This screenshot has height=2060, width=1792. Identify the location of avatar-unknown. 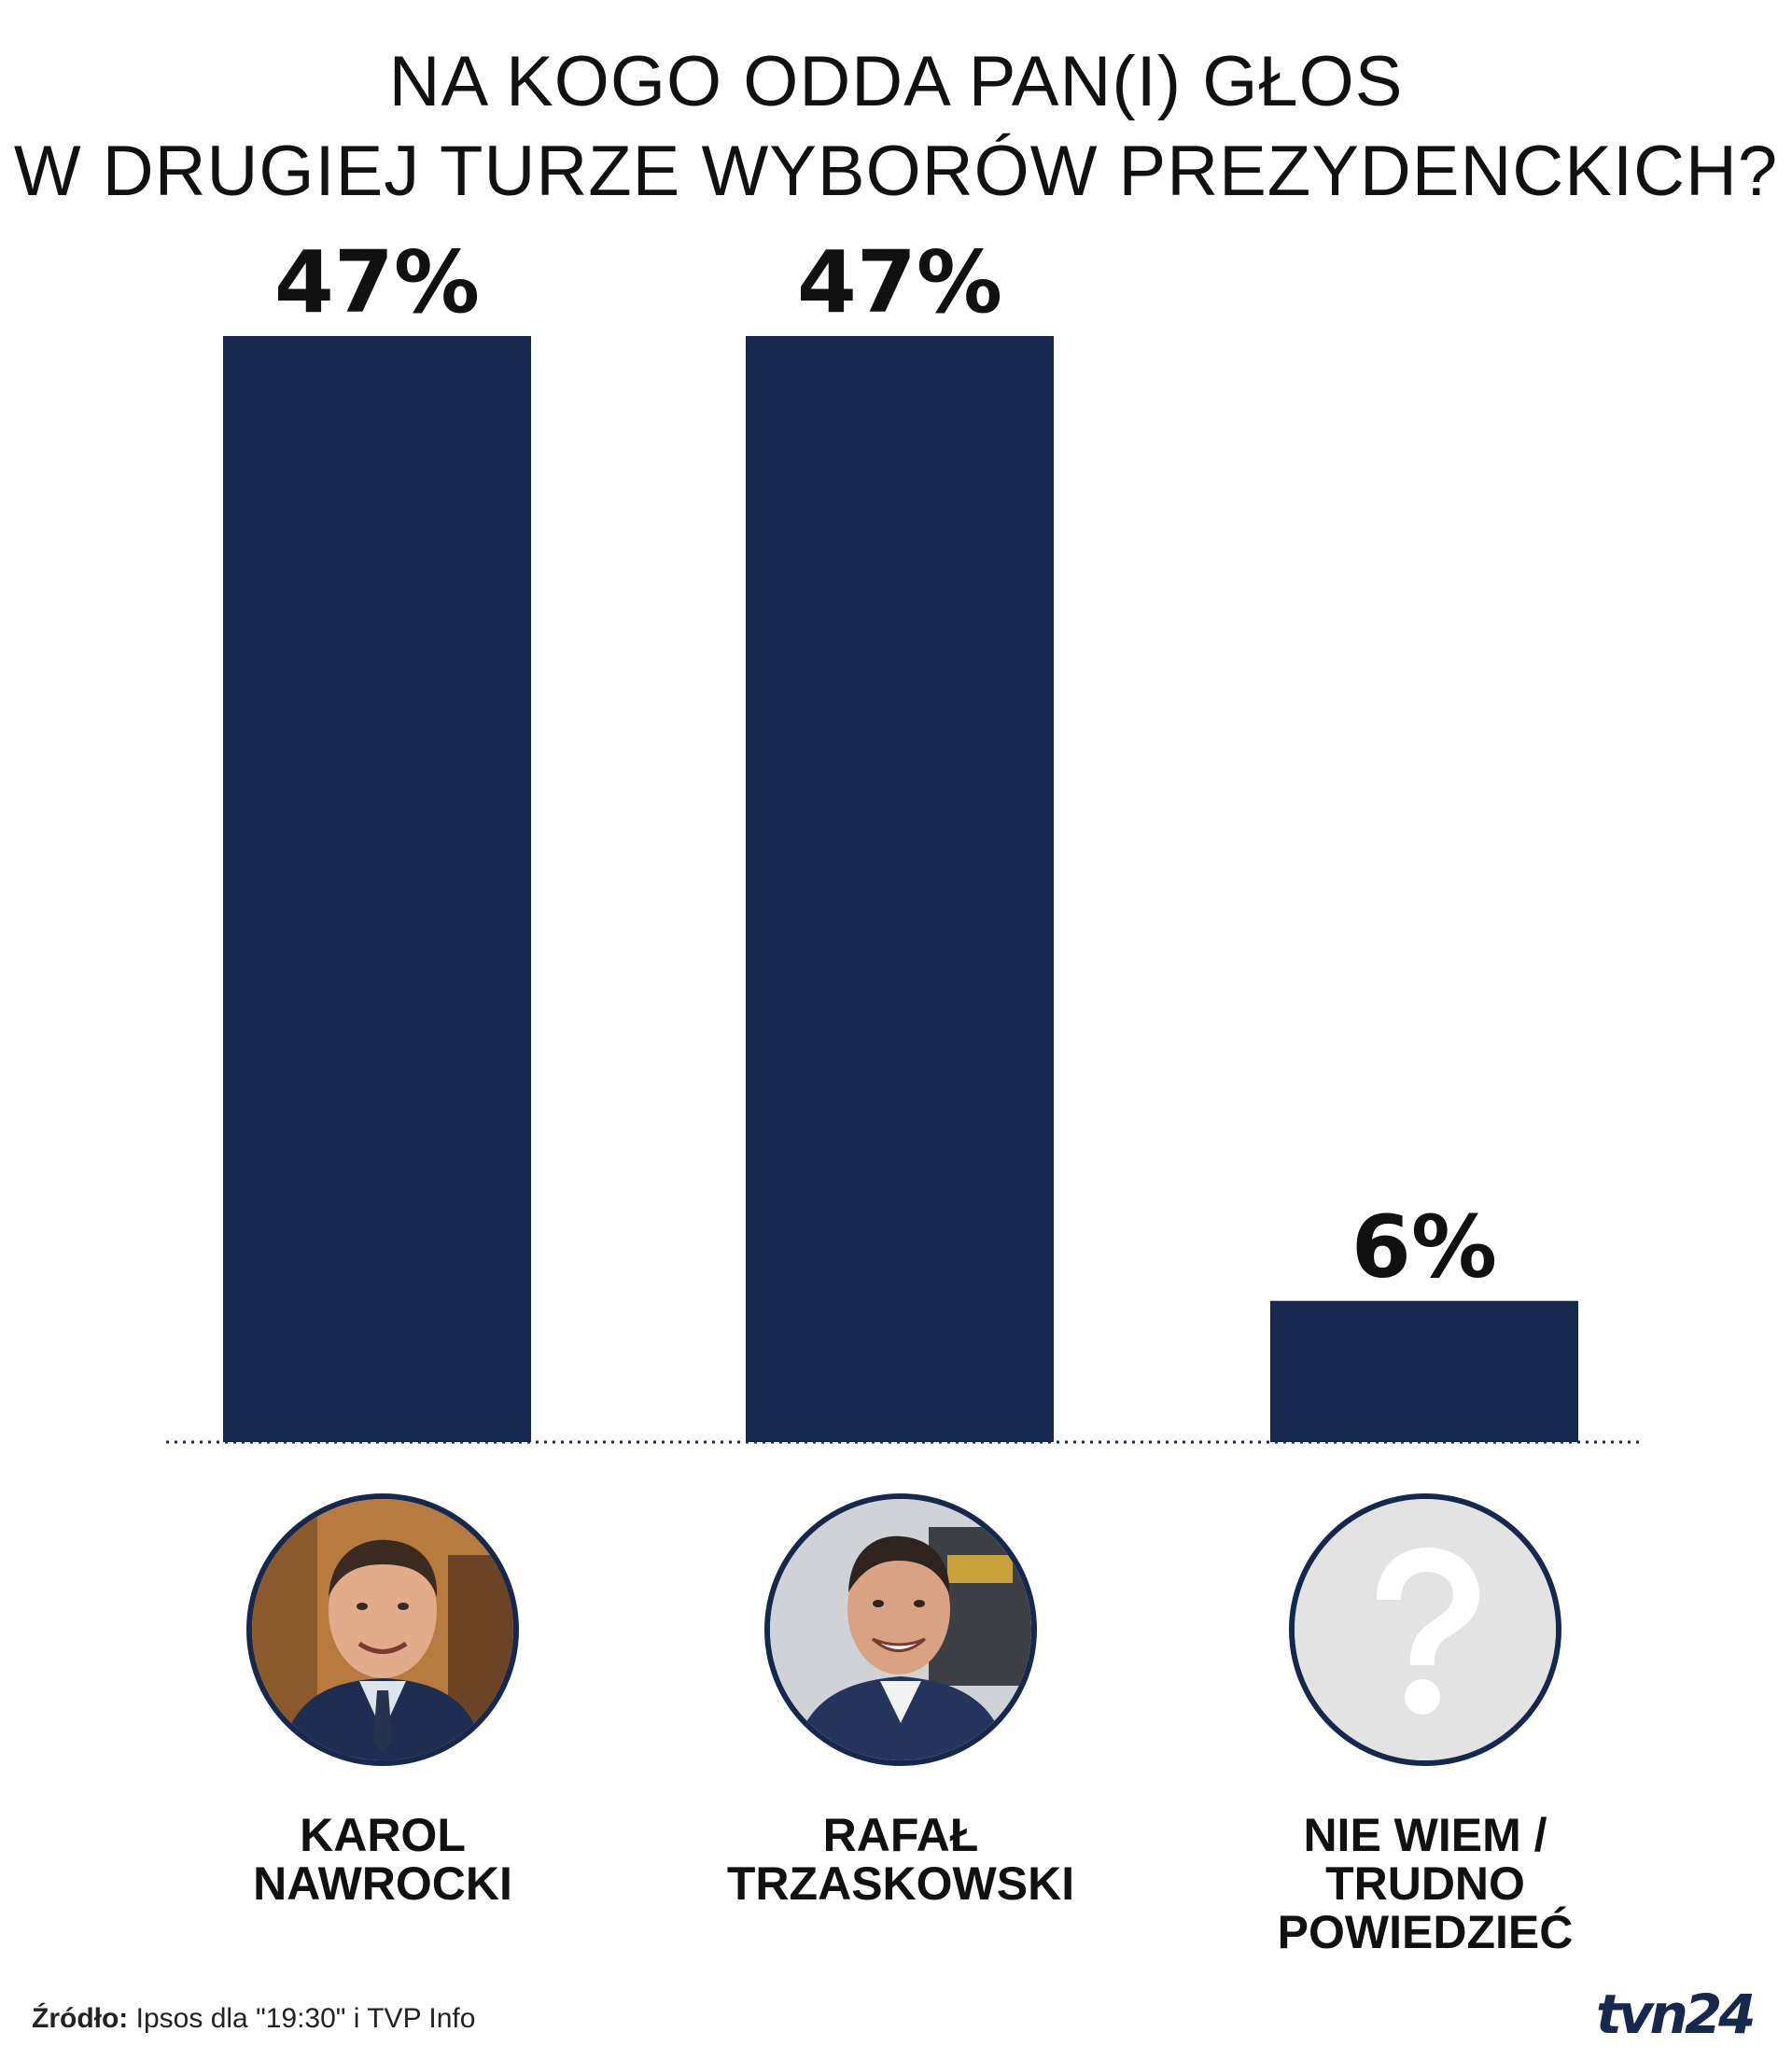
(1425, 1629).